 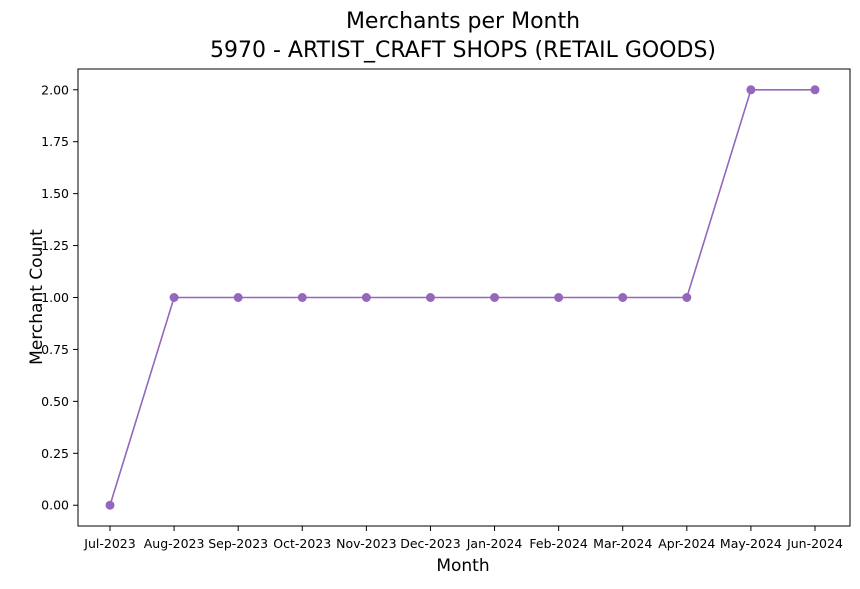 I want to click on x-tick-label: May-2024, so click(x=751, y=543).